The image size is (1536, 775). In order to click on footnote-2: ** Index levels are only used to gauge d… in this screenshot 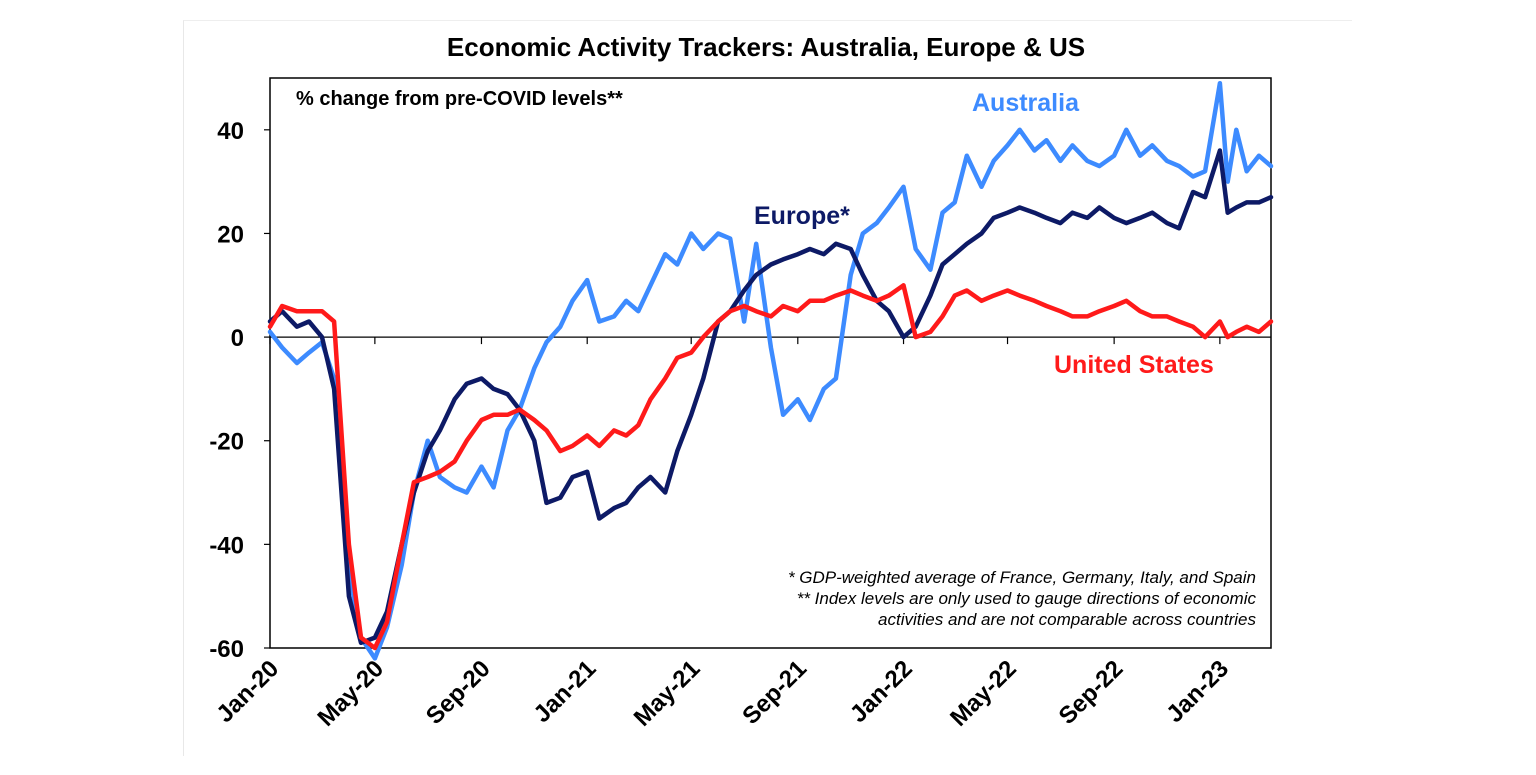, I will do `click(1027, 598)`.